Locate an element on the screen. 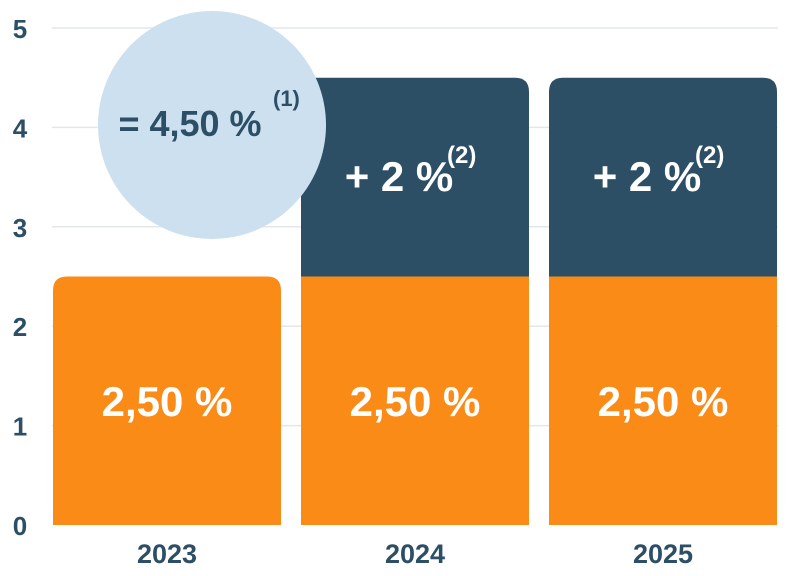 Image resolution: width=788 pixels, height=576 pixels. y-tick-label: 5 is located at coordinates (20, 29).